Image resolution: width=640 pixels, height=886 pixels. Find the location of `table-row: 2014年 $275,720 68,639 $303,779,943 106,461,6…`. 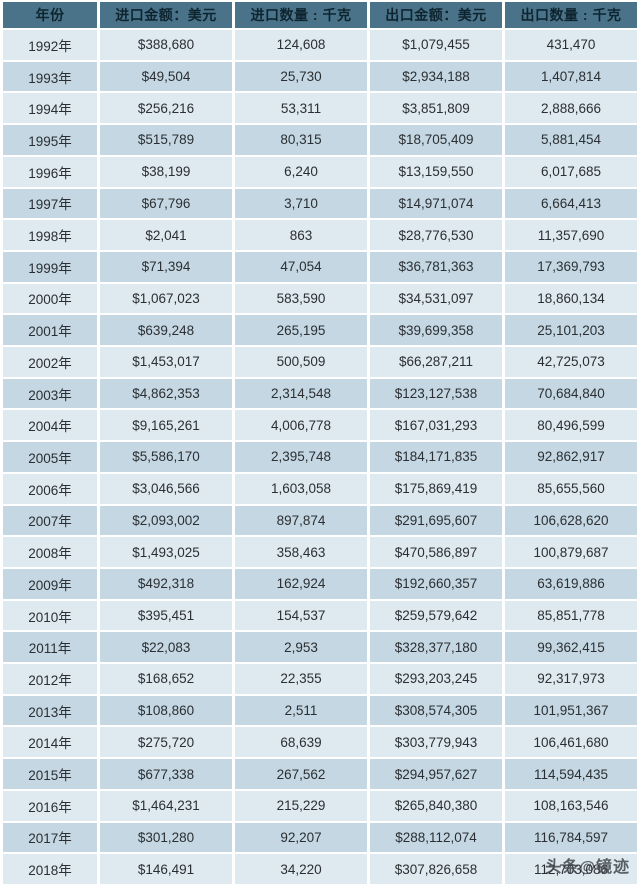

table-row: 2014年 $275,720 68,639 $303,779,943 106,461,6… is located at coordinates (320, 742).